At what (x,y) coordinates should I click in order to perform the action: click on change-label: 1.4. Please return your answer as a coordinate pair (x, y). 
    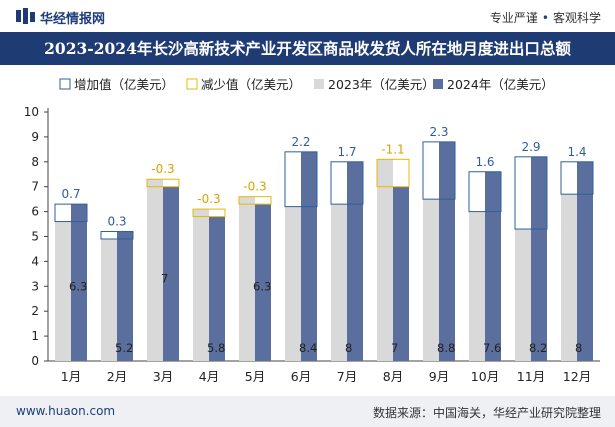
    Looking at the image, I should click on (576, 152).